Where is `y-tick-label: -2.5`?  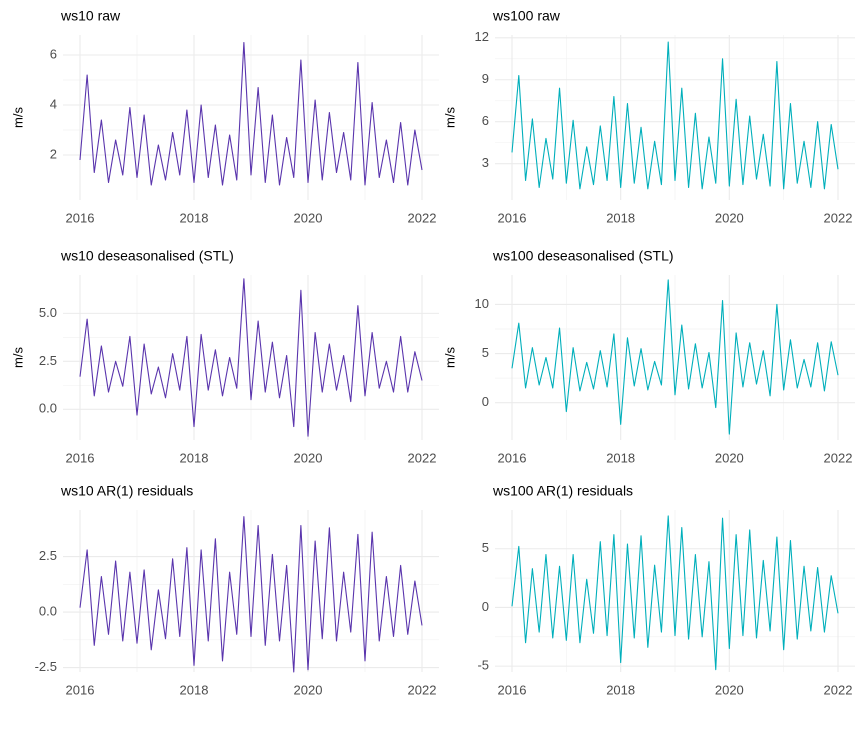
y-tick-label: -2.5 is located at coordinates (46, 666).